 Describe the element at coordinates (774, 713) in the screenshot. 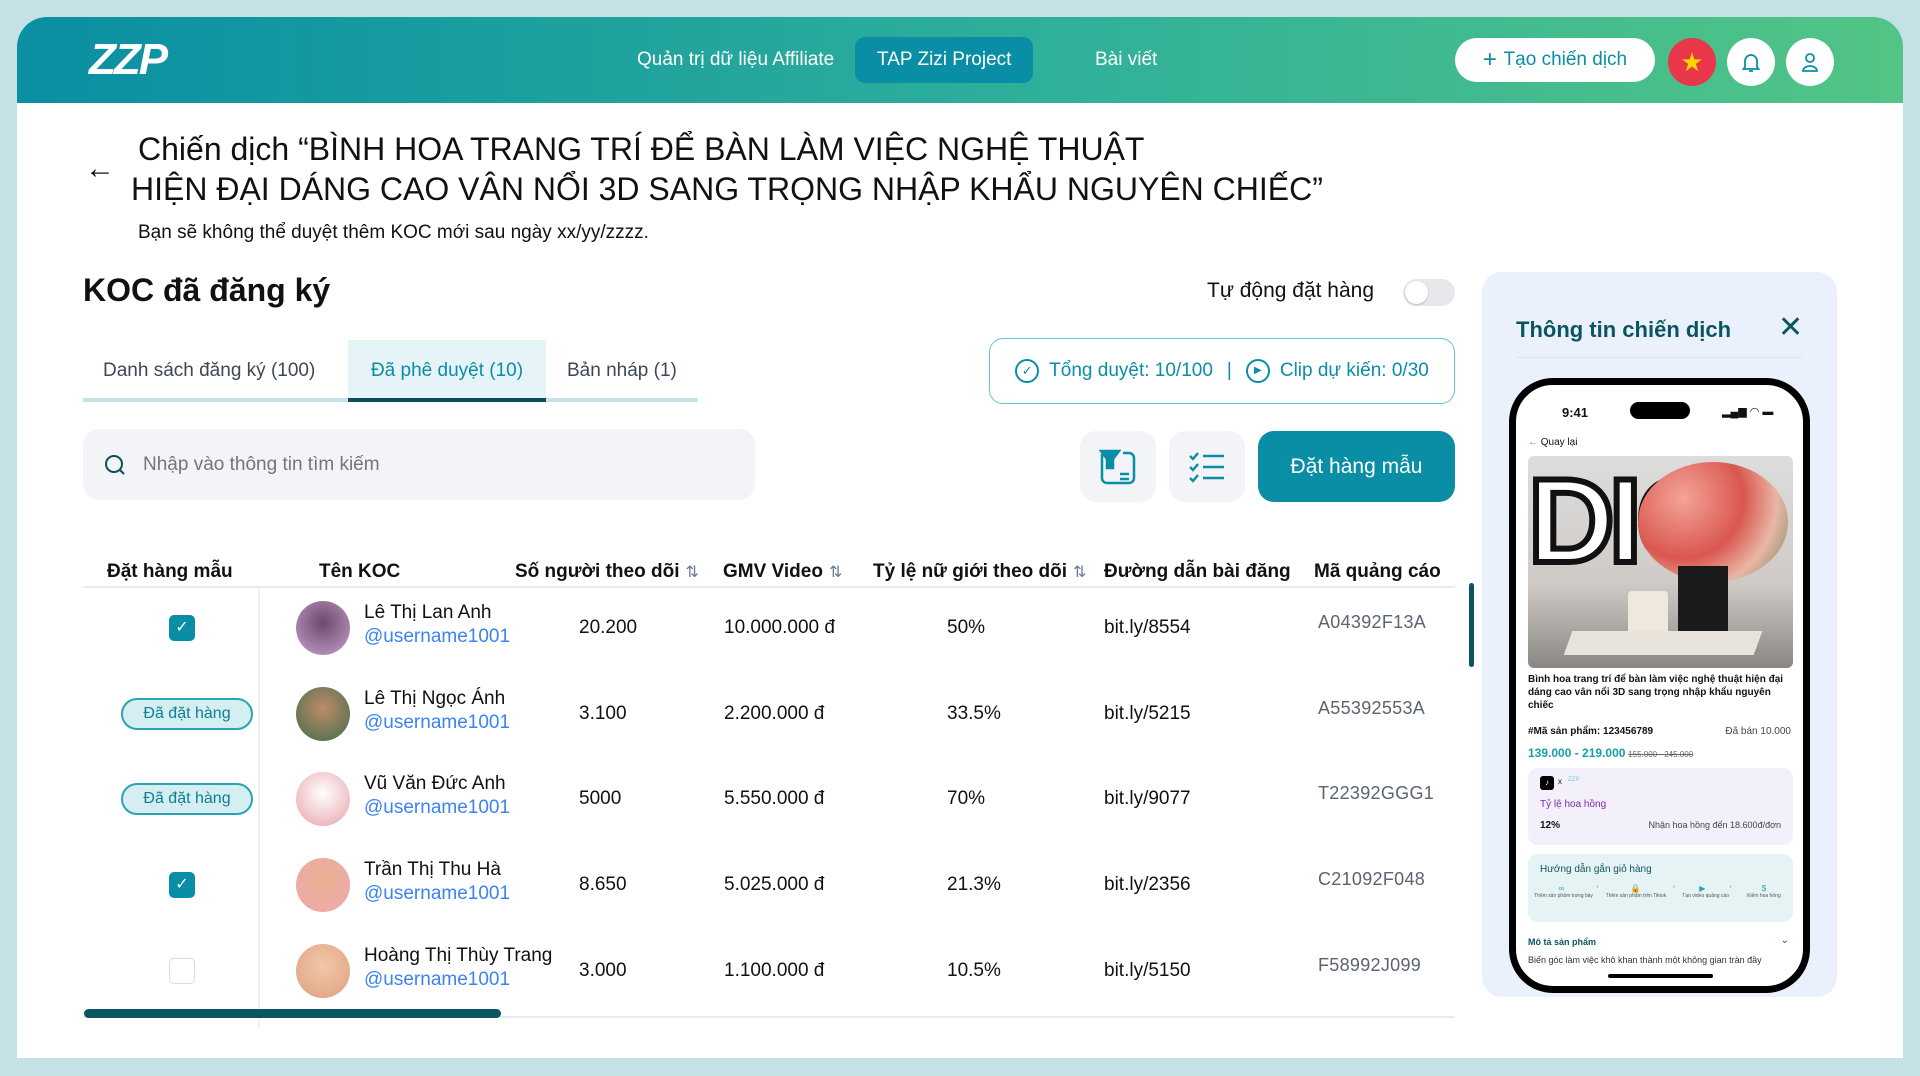

I see `gmv: 2.200.000 đ` at that location.